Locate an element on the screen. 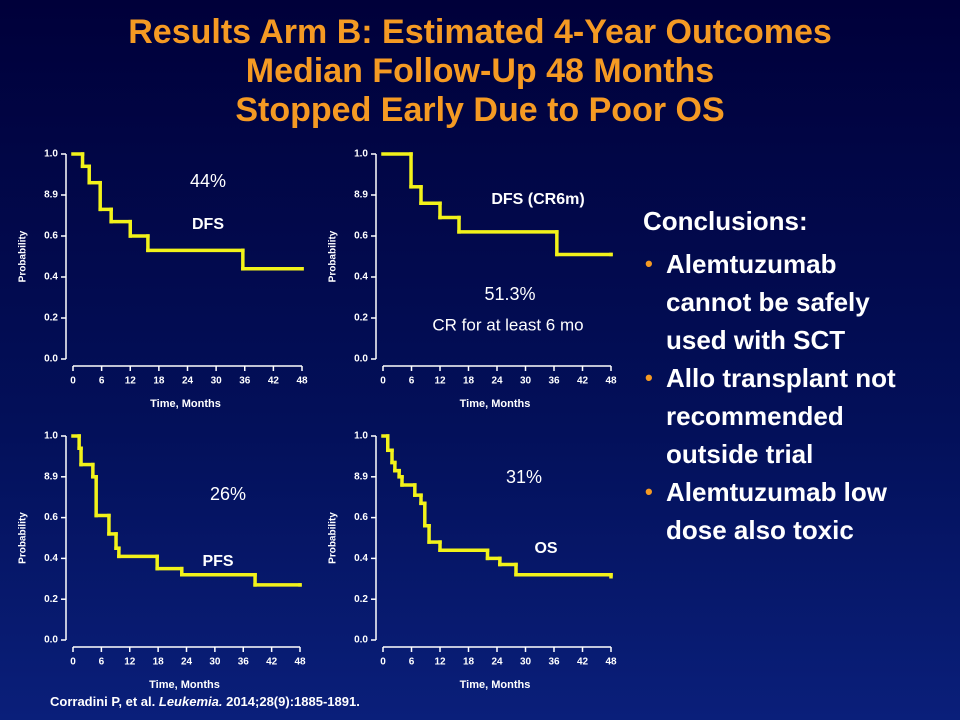 This screenshot has height=720, width=960. conclusions-heading: Conclusions: is located at coordinates (725, 221).